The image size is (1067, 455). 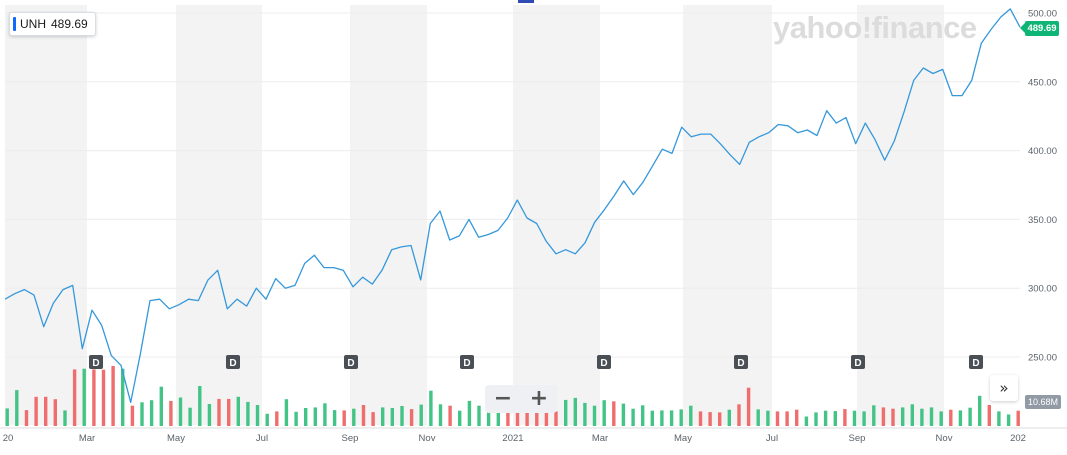 I want to click on y-axis-labels: 500.00 450.00 400.00 350.00 300.00 250.00, so click(x=1042, y=186).